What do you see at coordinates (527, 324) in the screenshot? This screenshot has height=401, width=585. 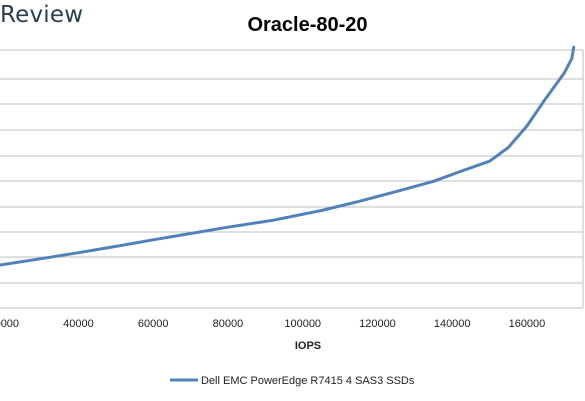 I see `x-tick-label: 160000` at bounding box center [527, 324].